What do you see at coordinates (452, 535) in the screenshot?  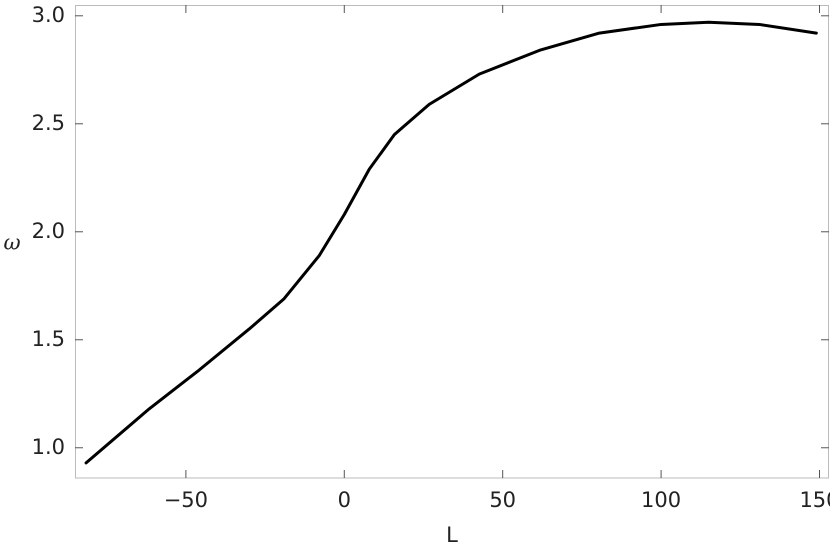 I see `x-axis-label: L` at bounding box center [452, 535].